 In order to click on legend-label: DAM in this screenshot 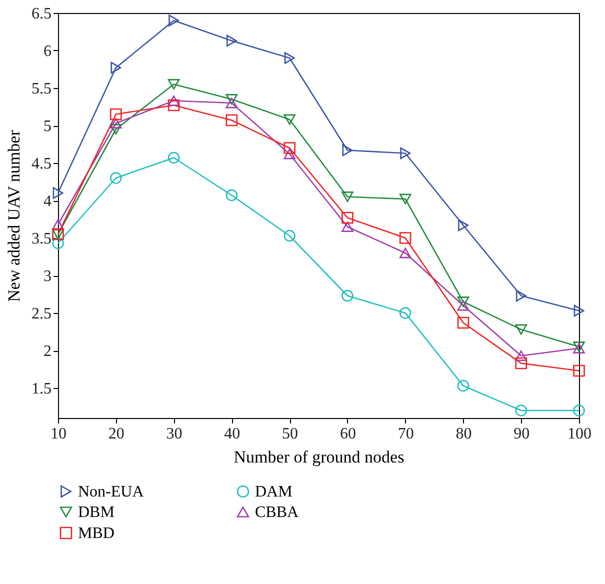, I will do `click(273, 491)`.